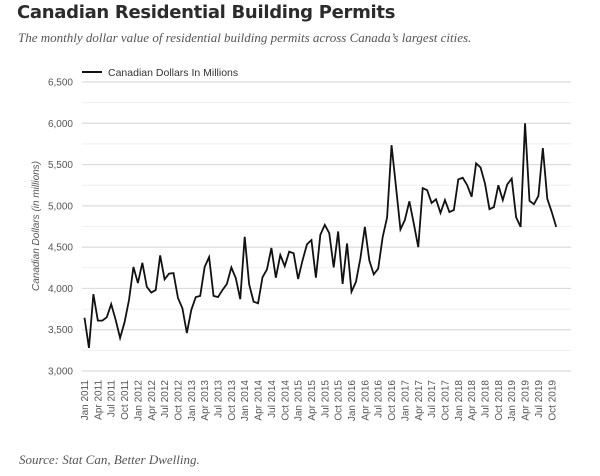 This screenshot has height=476, width=600. I want to click on x-tick-label: Oct 2019, so click(552, 400).